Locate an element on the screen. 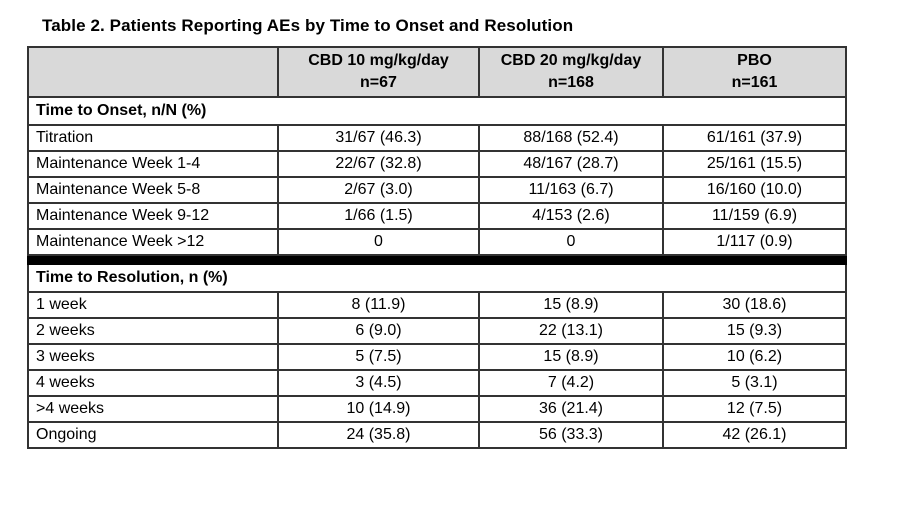 Image resolution: width=909 pixels, height=512 pixels. cell-pbo: 5 (3.1) is located at coordinates (754, 383).